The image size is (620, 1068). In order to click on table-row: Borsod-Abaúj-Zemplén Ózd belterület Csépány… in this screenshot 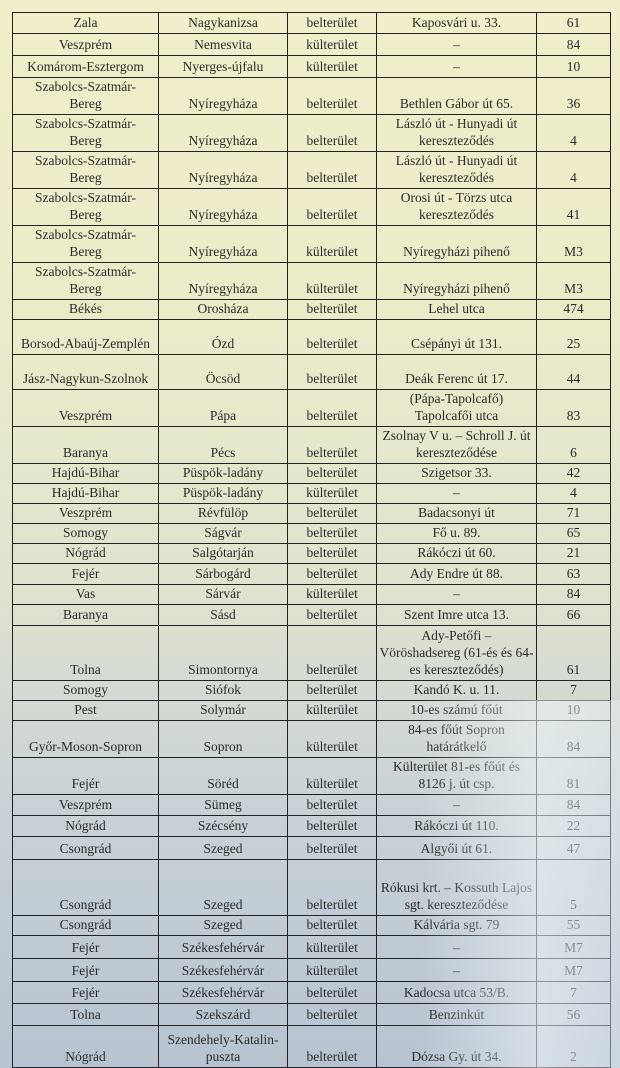, I will do `click(311, 337)`.